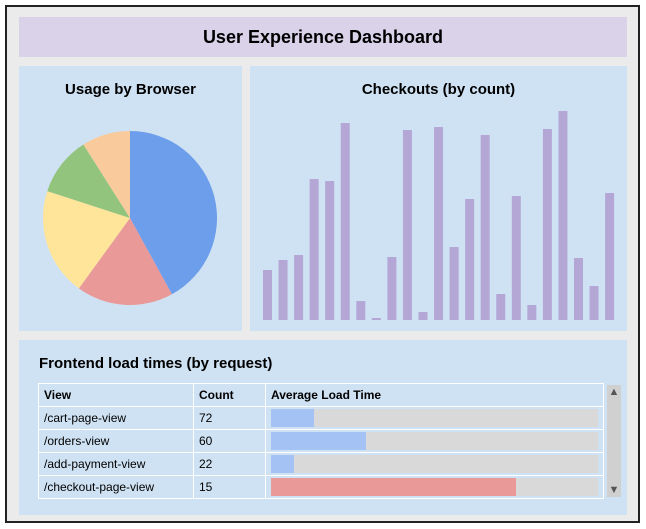  I want to click on scroll-down-icon: ▼, so click(614, 490).